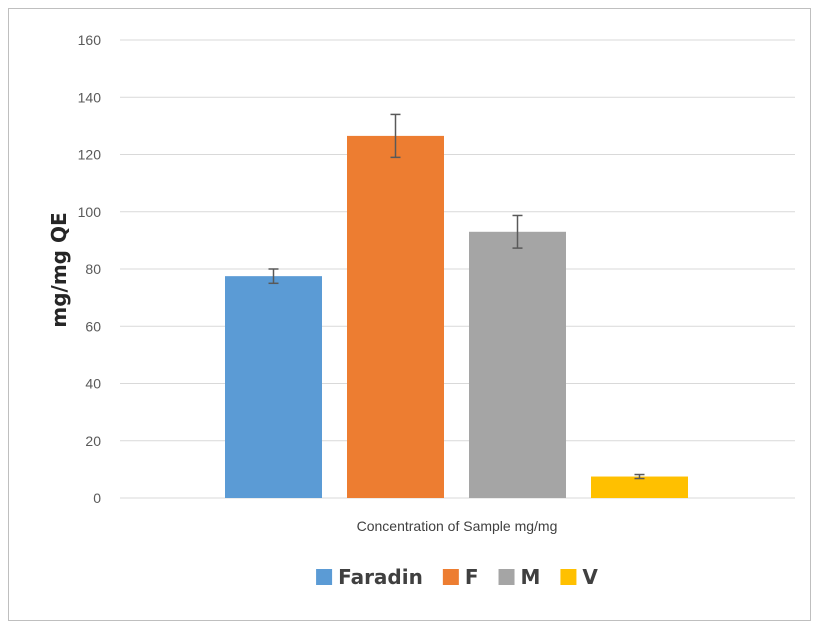  What do you see at coordinates (639, 487) in the screenshot?
I see `bar-v` at bounding box center [639, 487].